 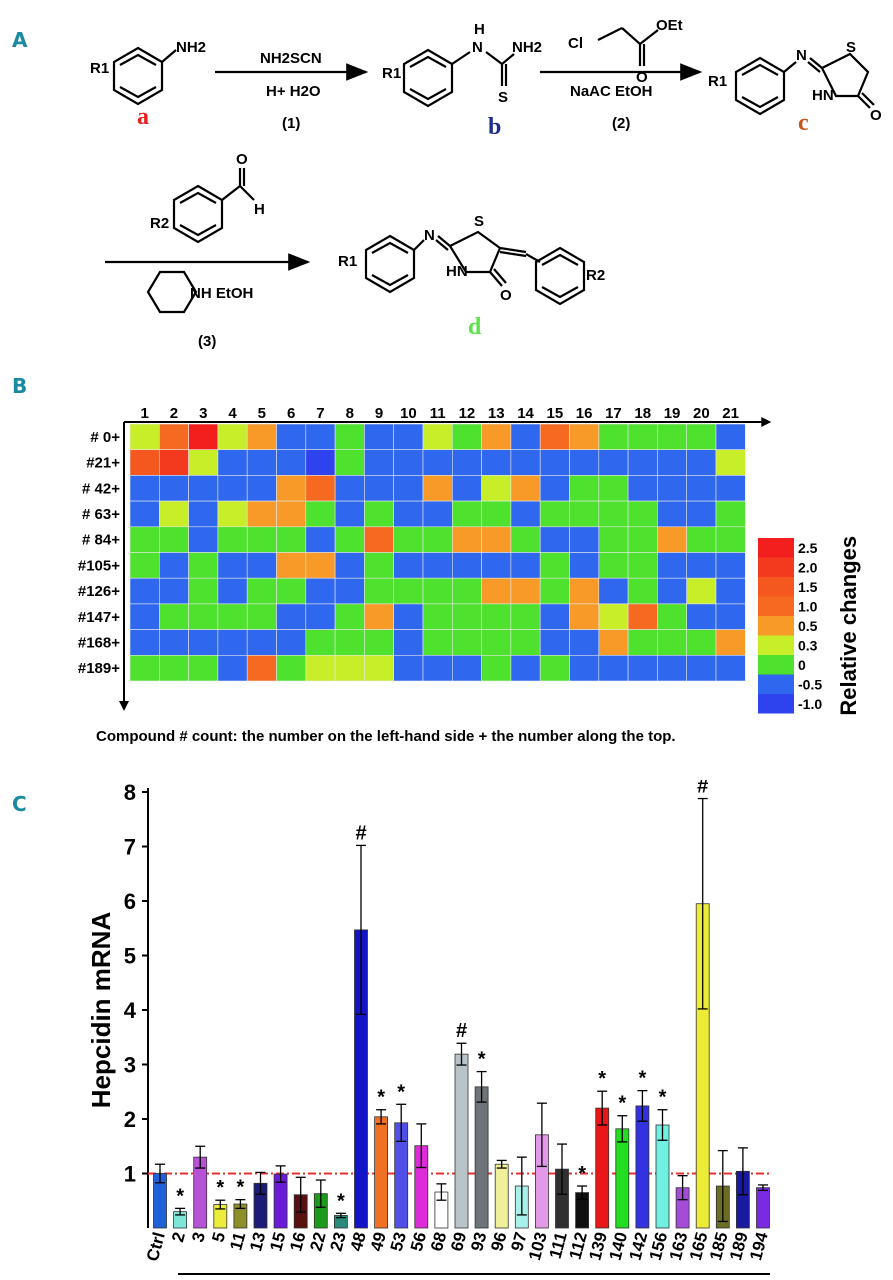 I want to click on thiazolidinone-ring-d, so click(x=475, y=252).